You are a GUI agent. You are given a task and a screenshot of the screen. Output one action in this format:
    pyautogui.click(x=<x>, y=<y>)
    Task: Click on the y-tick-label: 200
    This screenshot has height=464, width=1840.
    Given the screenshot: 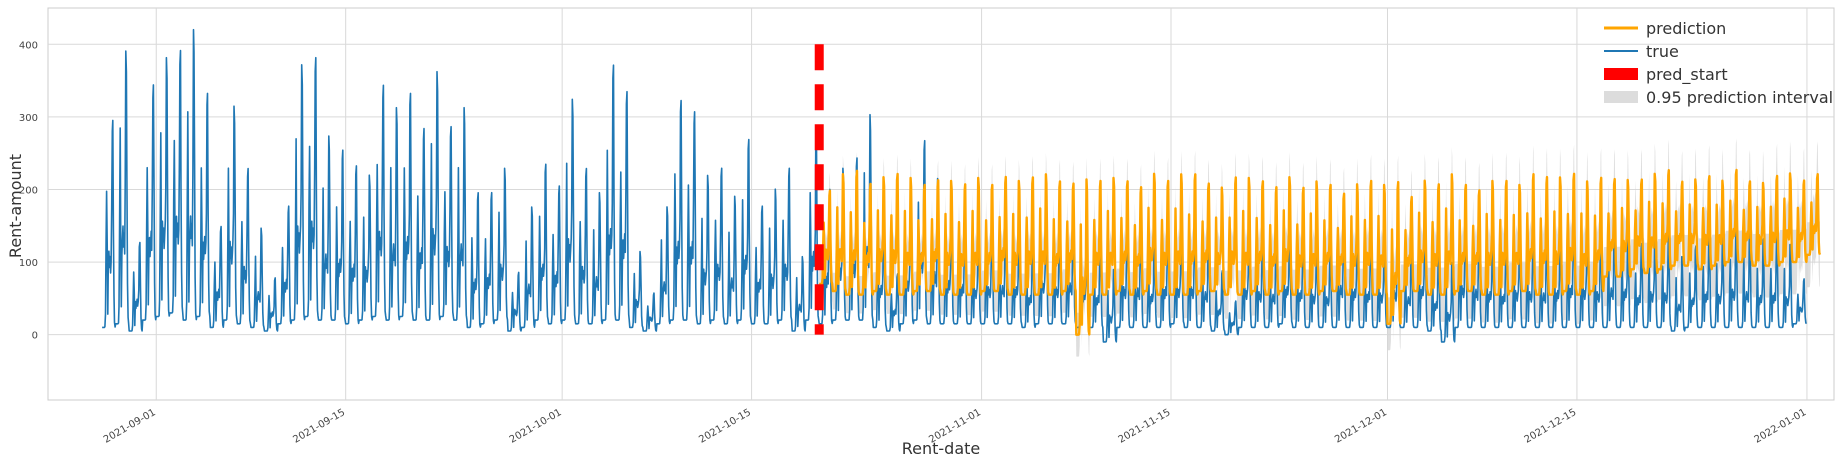 What is the action you would take?
    pyautogui.click(x=28, y=190)
    